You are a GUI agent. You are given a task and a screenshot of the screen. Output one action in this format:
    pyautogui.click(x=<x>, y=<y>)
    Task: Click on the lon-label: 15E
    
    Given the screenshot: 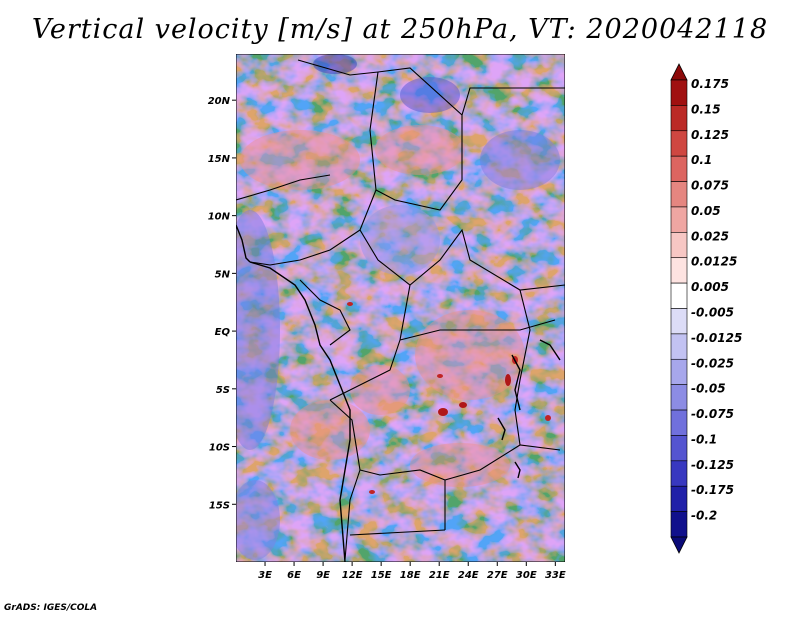 What is the action you would take?
    pyautogui.click(x=381, y=575)
    